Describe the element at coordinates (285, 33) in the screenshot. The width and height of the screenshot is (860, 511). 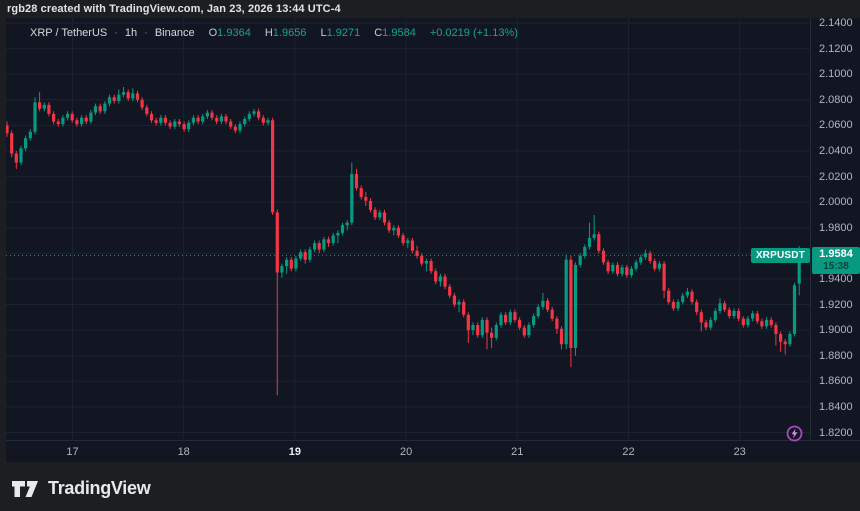
I see `ohlc-high: H1.9656` at that location.